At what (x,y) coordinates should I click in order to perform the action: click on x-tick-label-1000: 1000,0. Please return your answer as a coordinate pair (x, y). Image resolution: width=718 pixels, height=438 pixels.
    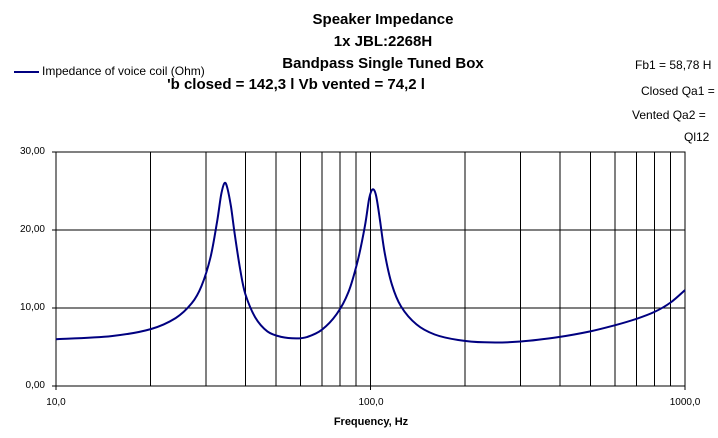
    Looking at the image, I should click on (685, 402).